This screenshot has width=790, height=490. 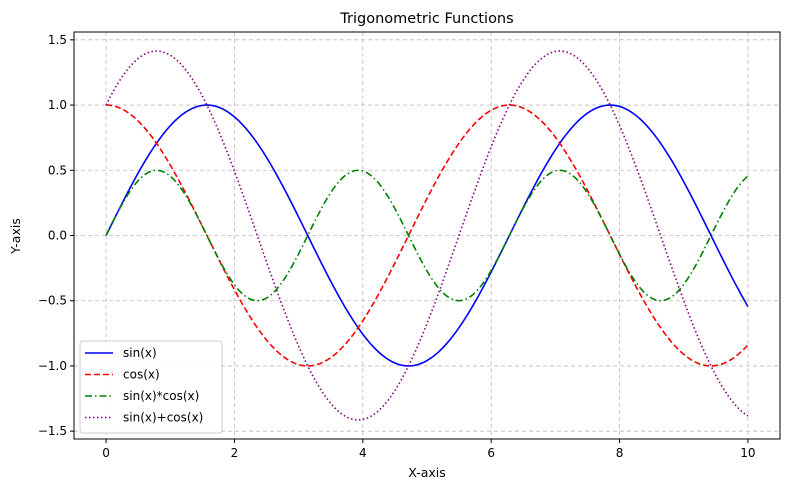 What do you see at coordinates (491, 453) in the screenshot?
I see `x-tick-label: 6` at bounding box center [491, 453].